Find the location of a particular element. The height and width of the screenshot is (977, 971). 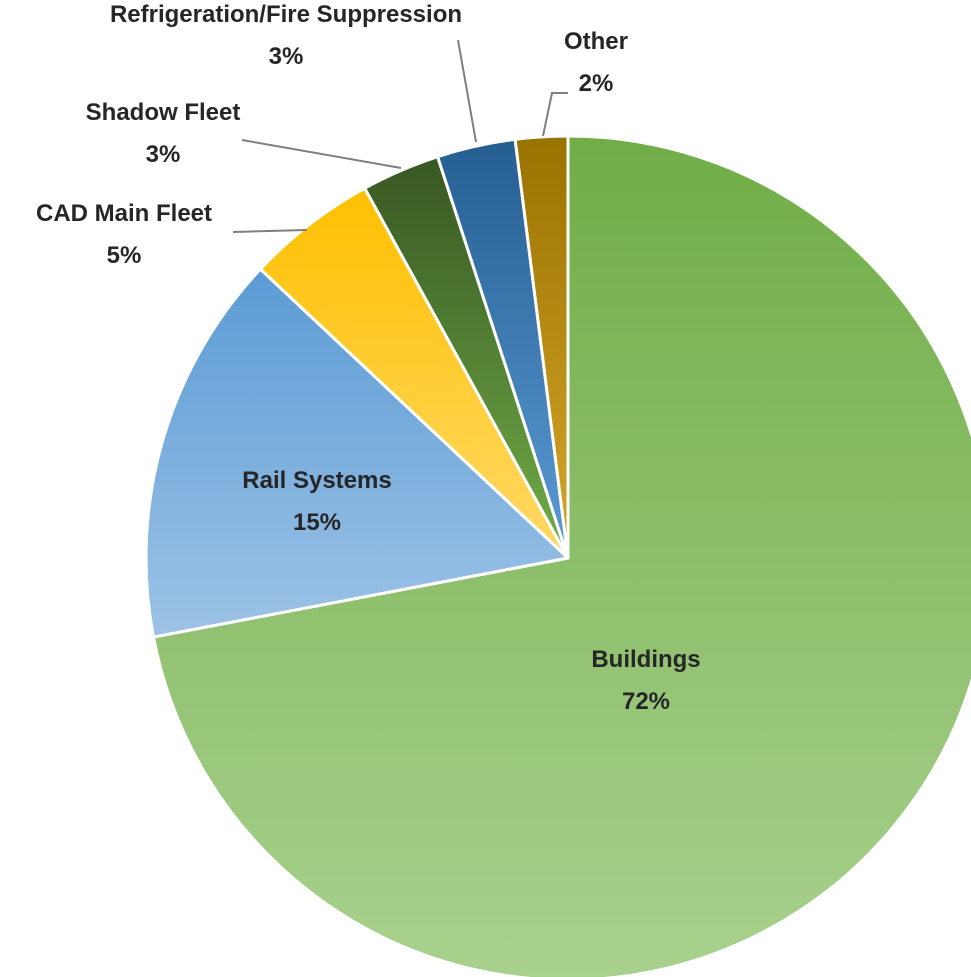

data-label-pct-other: 2% is located at coordinates (596, 83).